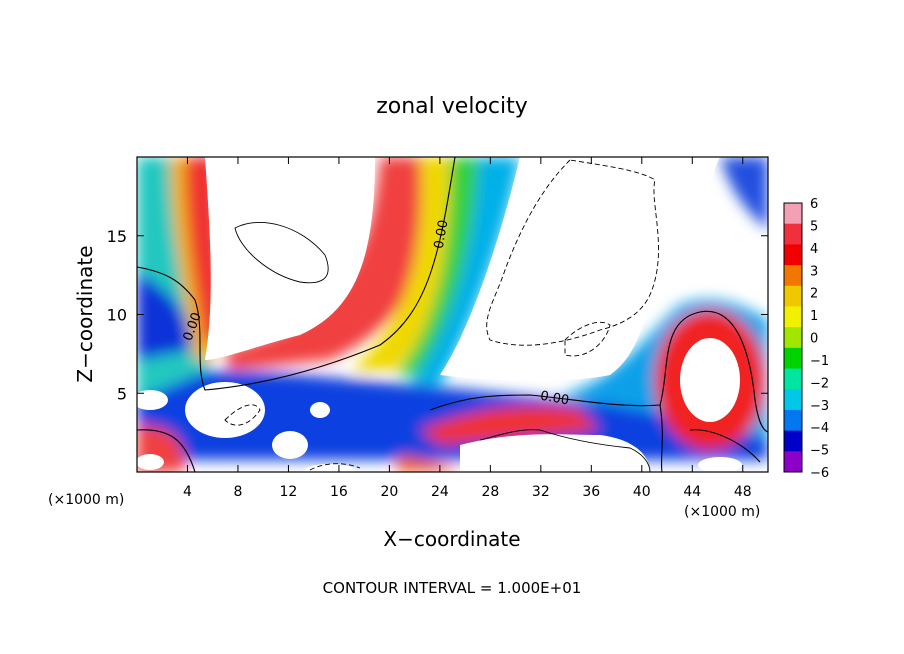  I want to click on x-tick-label: 40, so click(642, 492).